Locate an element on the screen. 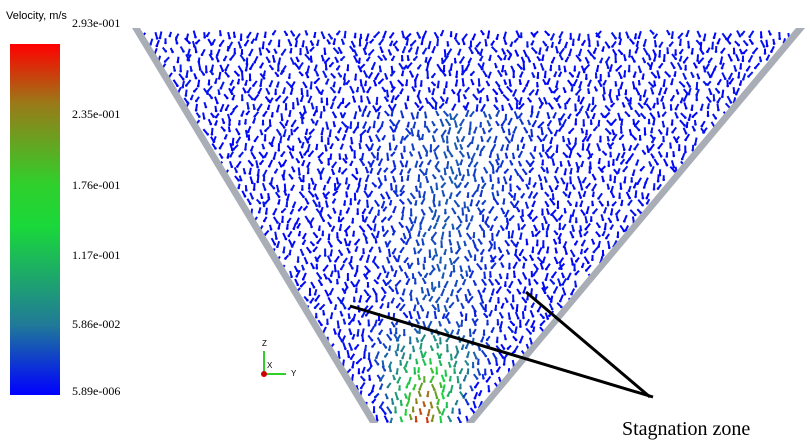 The height and width of the screenshot is (446, 810). colorbar-tick-2: 2.35e-001 is located at coordinates (96, 114).